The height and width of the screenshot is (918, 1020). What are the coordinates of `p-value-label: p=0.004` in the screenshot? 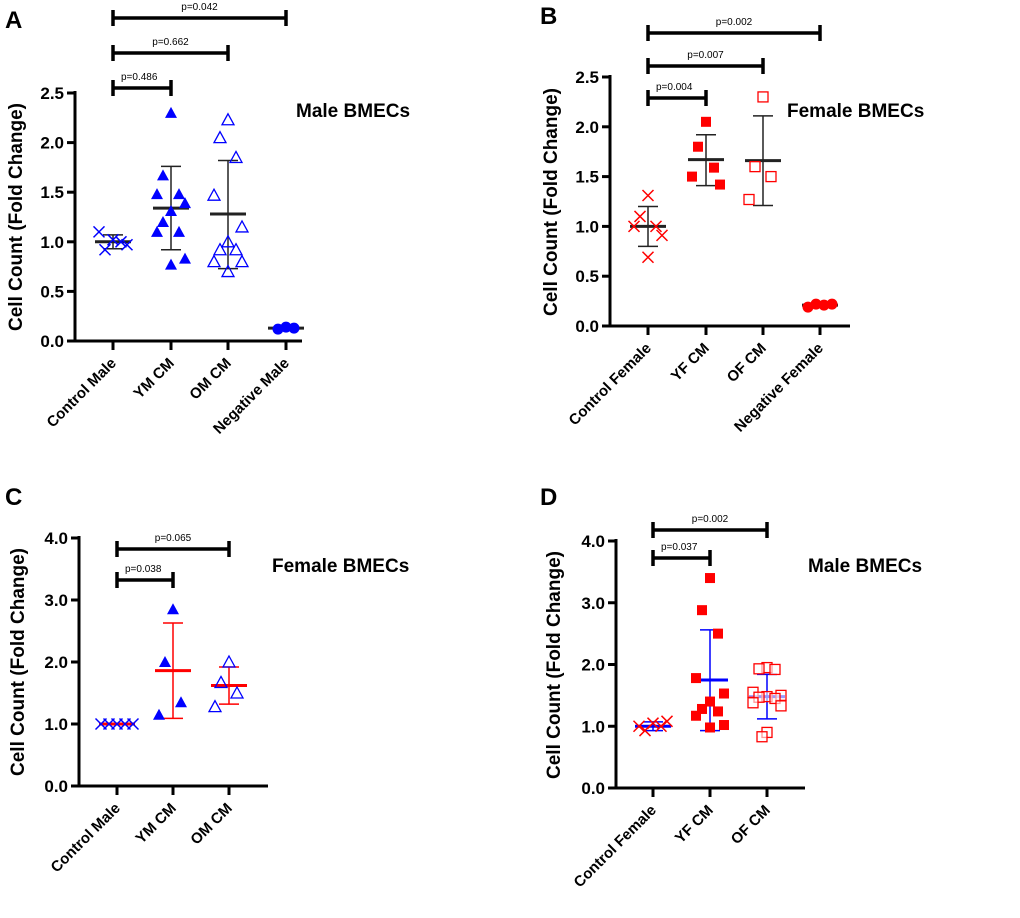 It's located at (674, 87).